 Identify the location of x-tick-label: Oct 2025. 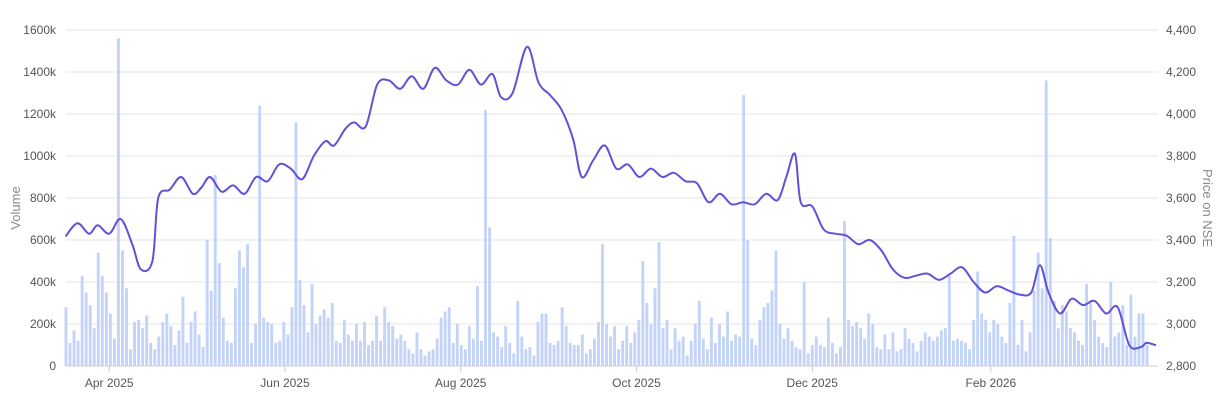
(636, 383).